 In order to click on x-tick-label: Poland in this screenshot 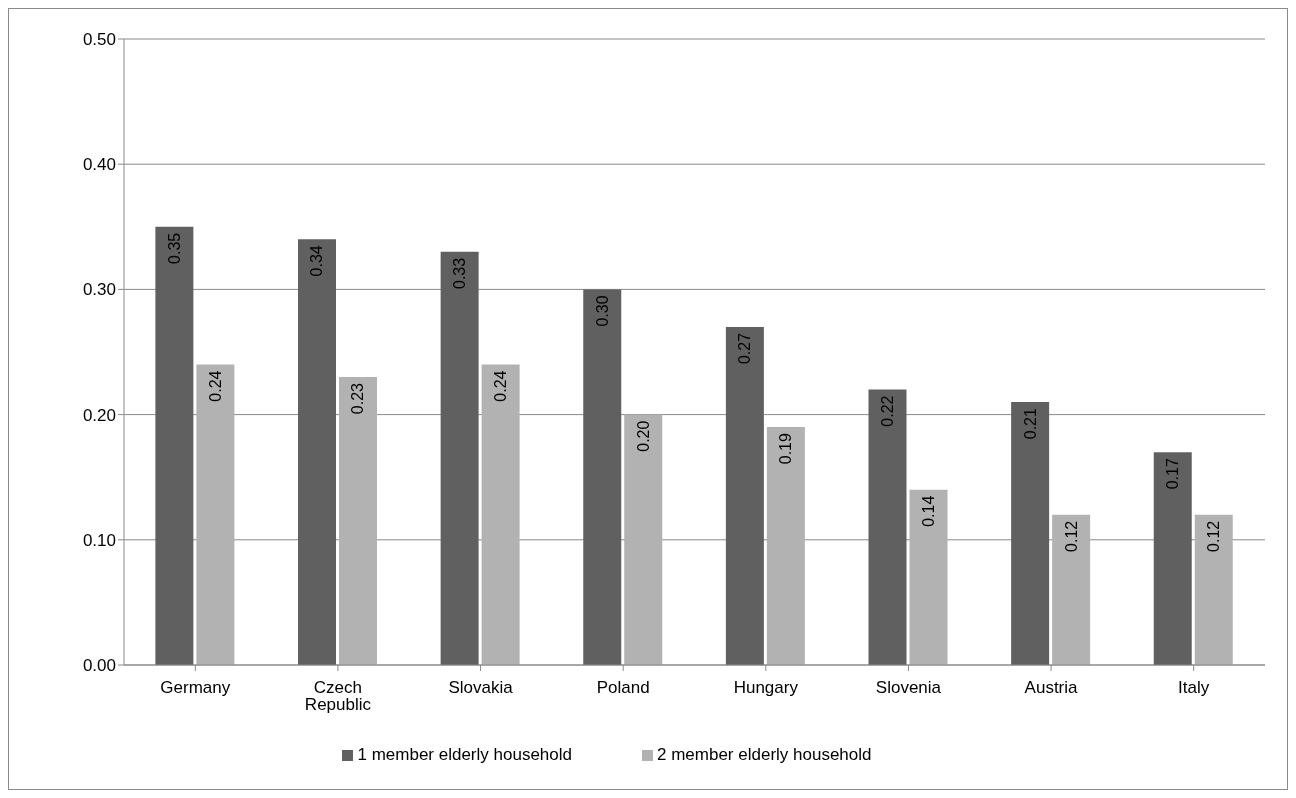, I will do `click(623, 688)`.